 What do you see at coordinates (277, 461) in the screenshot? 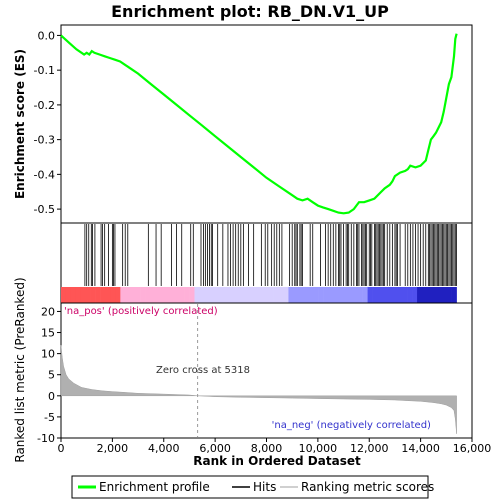
I see `x-axis-label: Rank in Ordered Dataset` at bounding box center [277, 461].